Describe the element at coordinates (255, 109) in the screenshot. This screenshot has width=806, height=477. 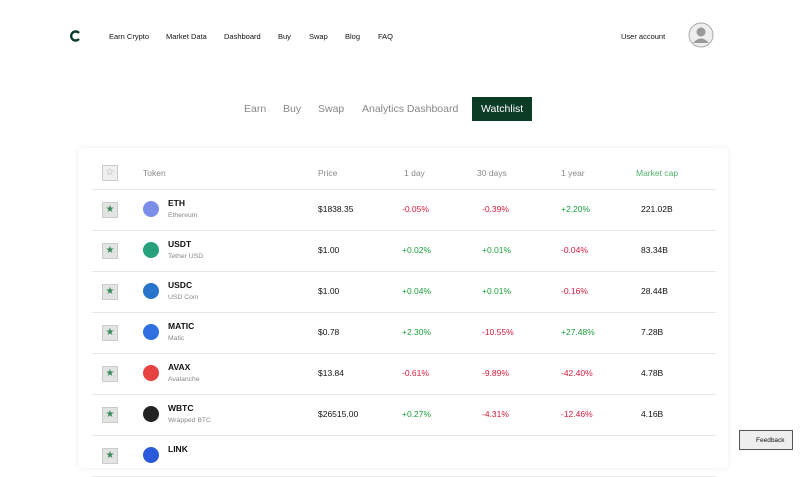
I see `tab: Earn` at that location.